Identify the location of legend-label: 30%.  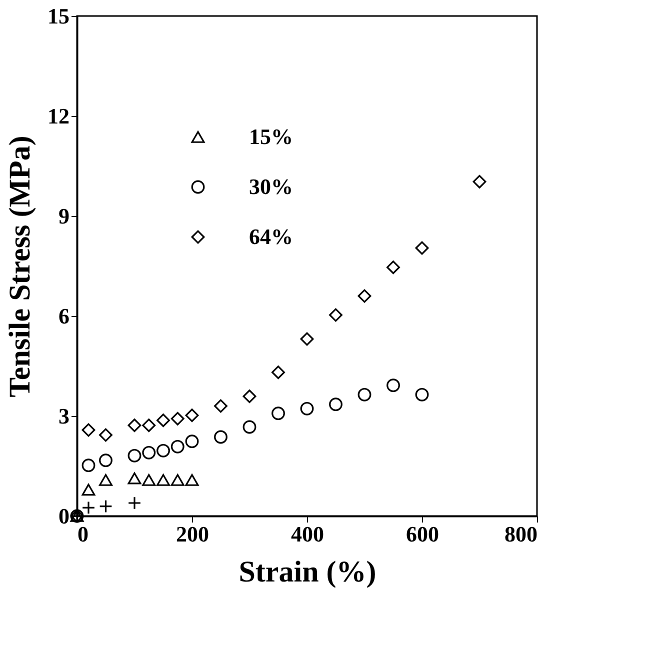
(271, 186).